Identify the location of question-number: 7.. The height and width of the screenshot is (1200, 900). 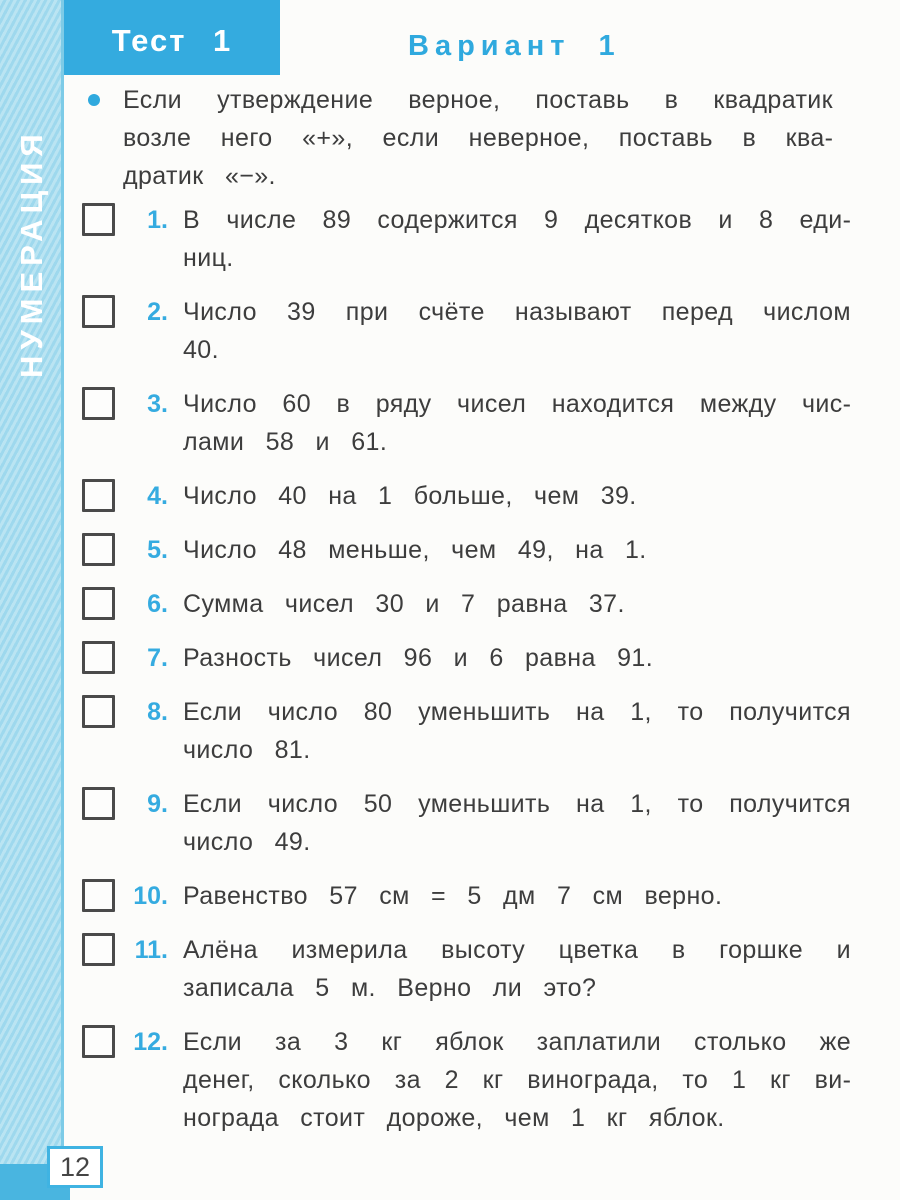
(157, 658).